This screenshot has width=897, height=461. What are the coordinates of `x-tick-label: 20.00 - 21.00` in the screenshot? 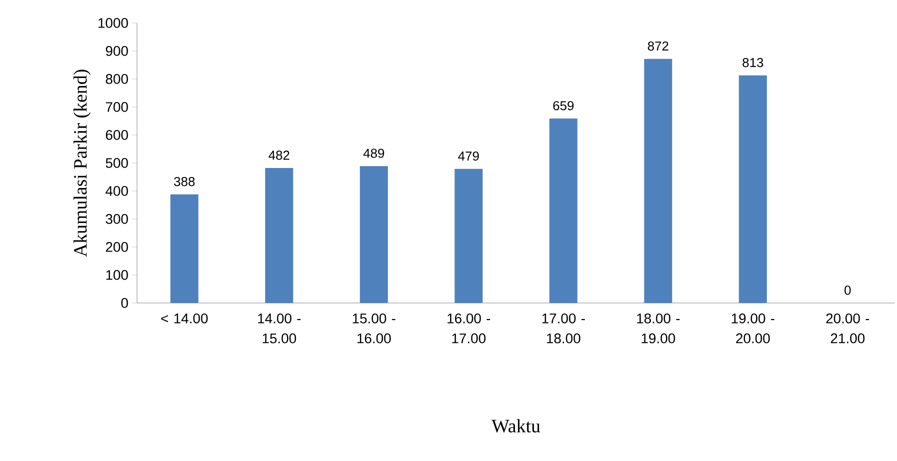 It's located at (848, 328).